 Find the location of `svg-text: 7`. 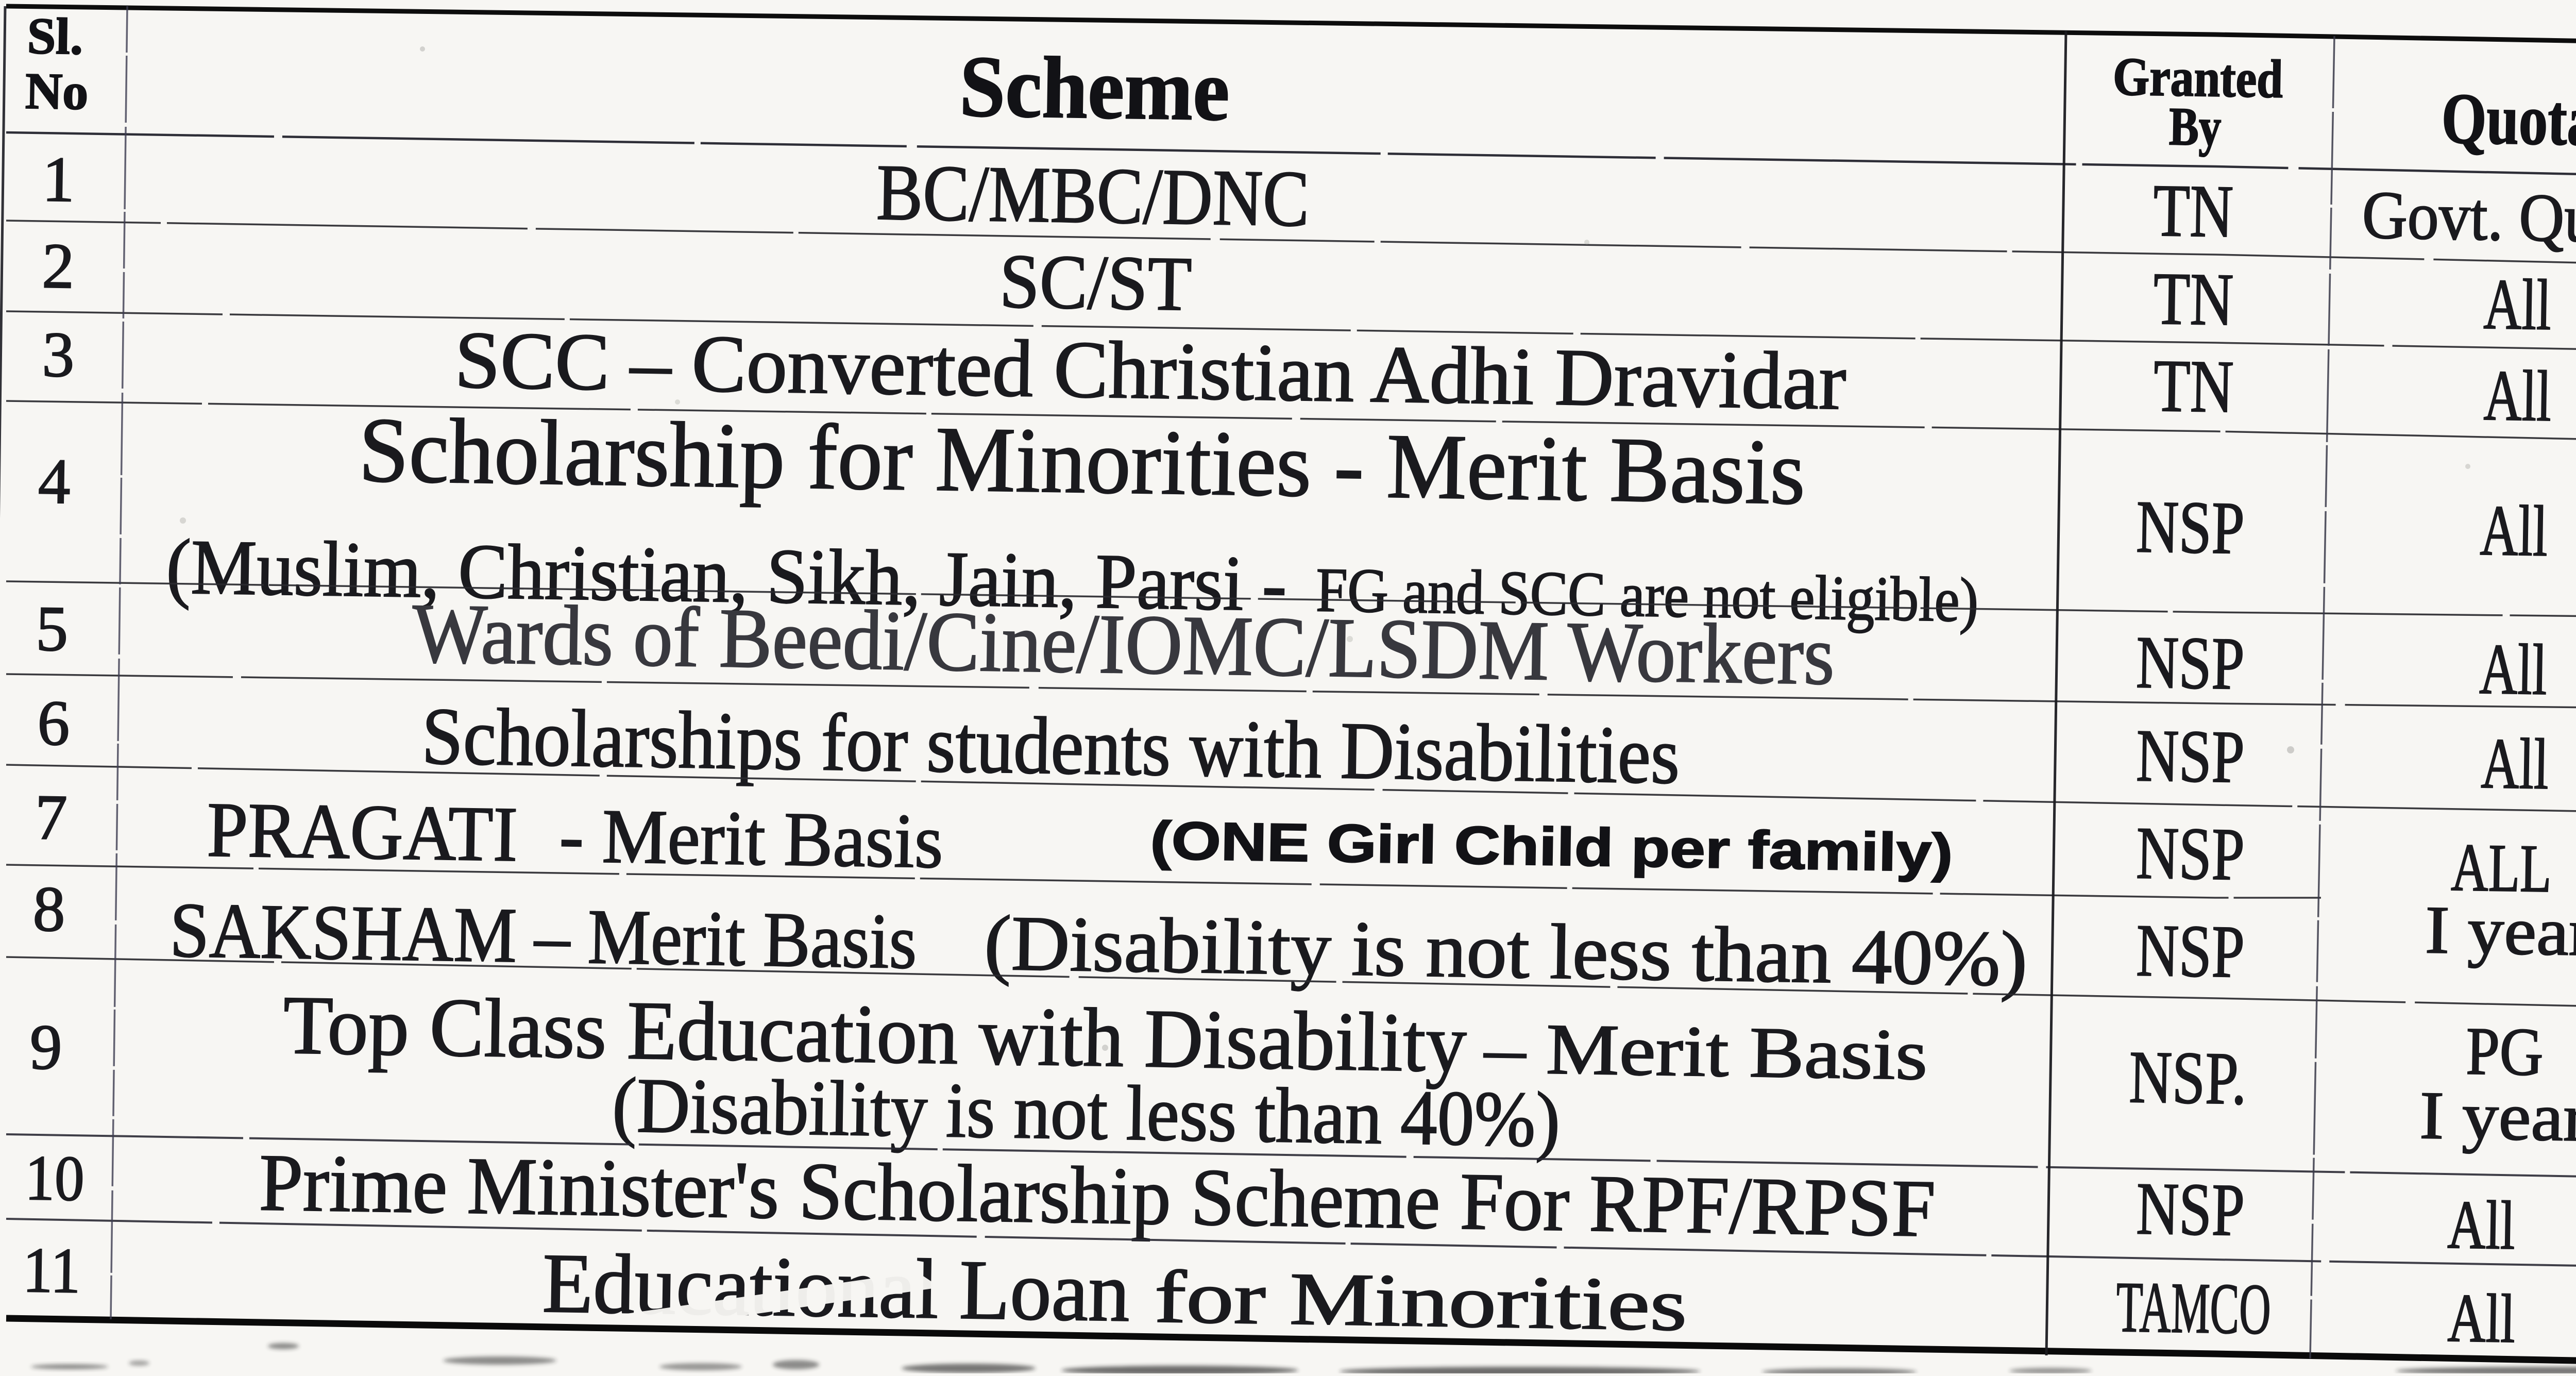

svg-text: 7 is located at coordinates (51, 817).